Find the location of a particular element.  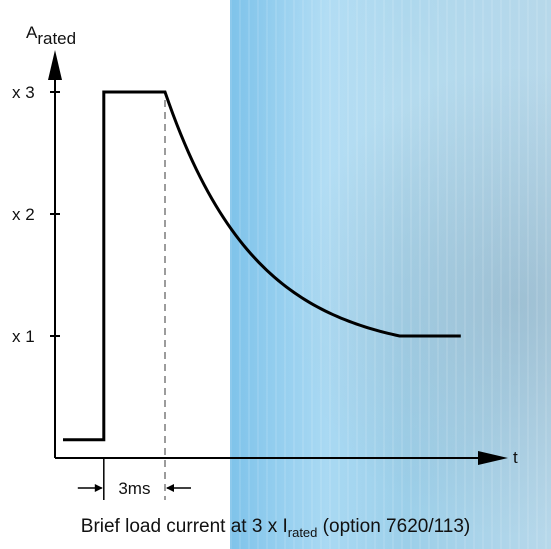

interval-arrowhead-left is located at coordinates (98, 488).